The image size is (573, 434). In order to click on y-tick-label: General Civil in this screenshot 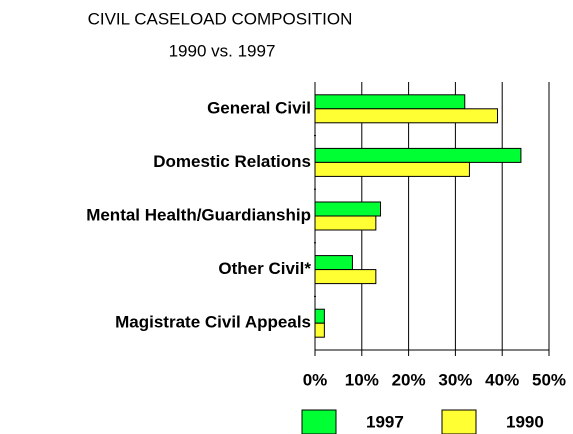, I will do `click(259, 107)`.